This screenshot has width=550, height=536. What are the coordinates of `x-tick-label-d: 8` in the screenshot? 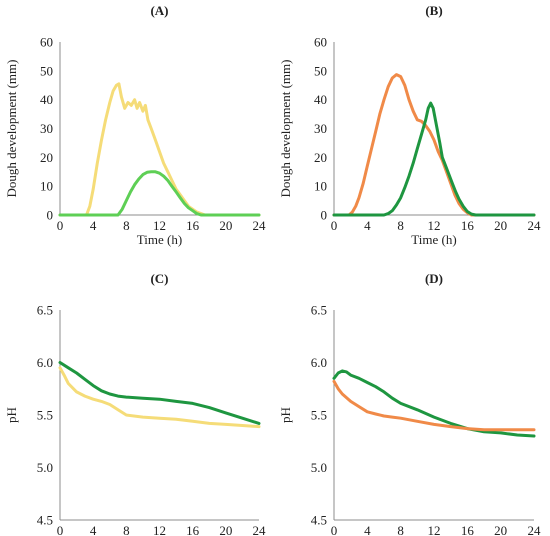 It's located at (400, 529).